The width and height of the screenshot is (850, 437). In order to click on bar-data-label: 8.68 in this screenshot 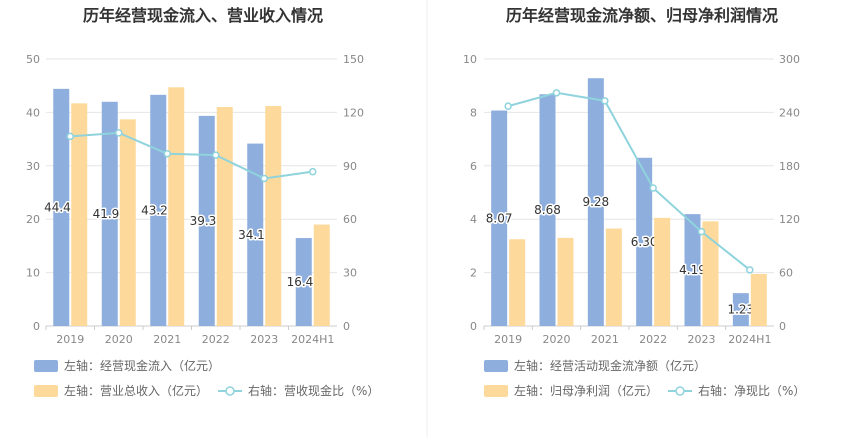, I will do `click(547, 210)`.